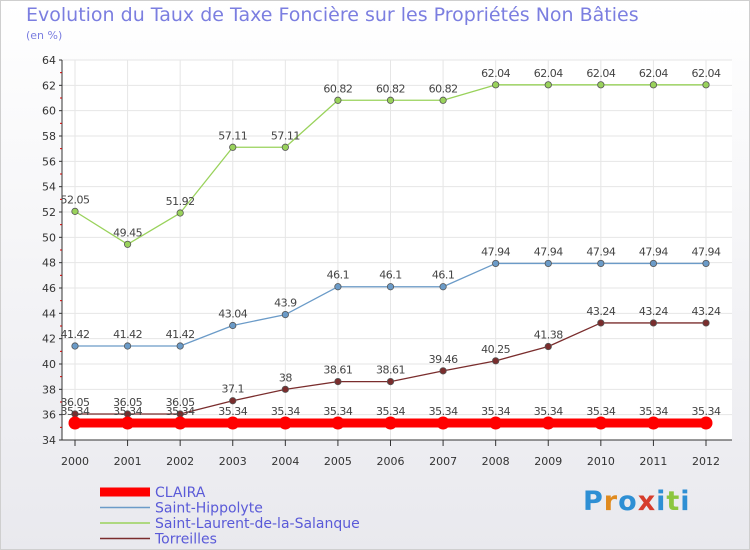 Image resolution: width=750 pixels, height=550 pixels. Describe the element at coordinates (285, 377) in the screenshot. I see `data-label: 38` at that location.